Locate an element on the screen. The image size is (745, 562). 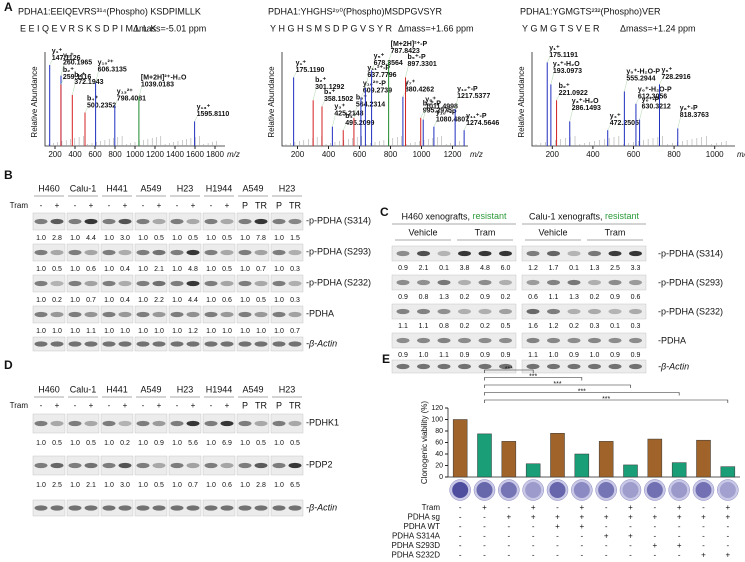
xenograft-group: H460 xenografts, resistant is located at coordinates (454, 216).